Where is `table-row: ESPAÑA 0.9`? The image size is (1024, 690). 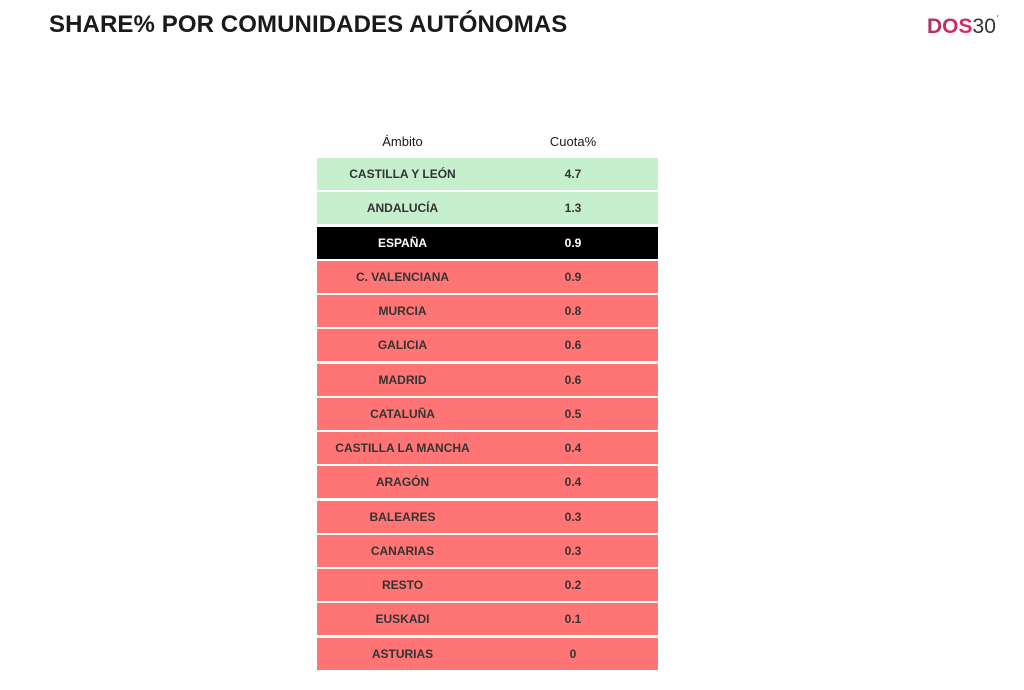
table-row: ESPAÑA 0.9 is located at coordinates (487, 242).